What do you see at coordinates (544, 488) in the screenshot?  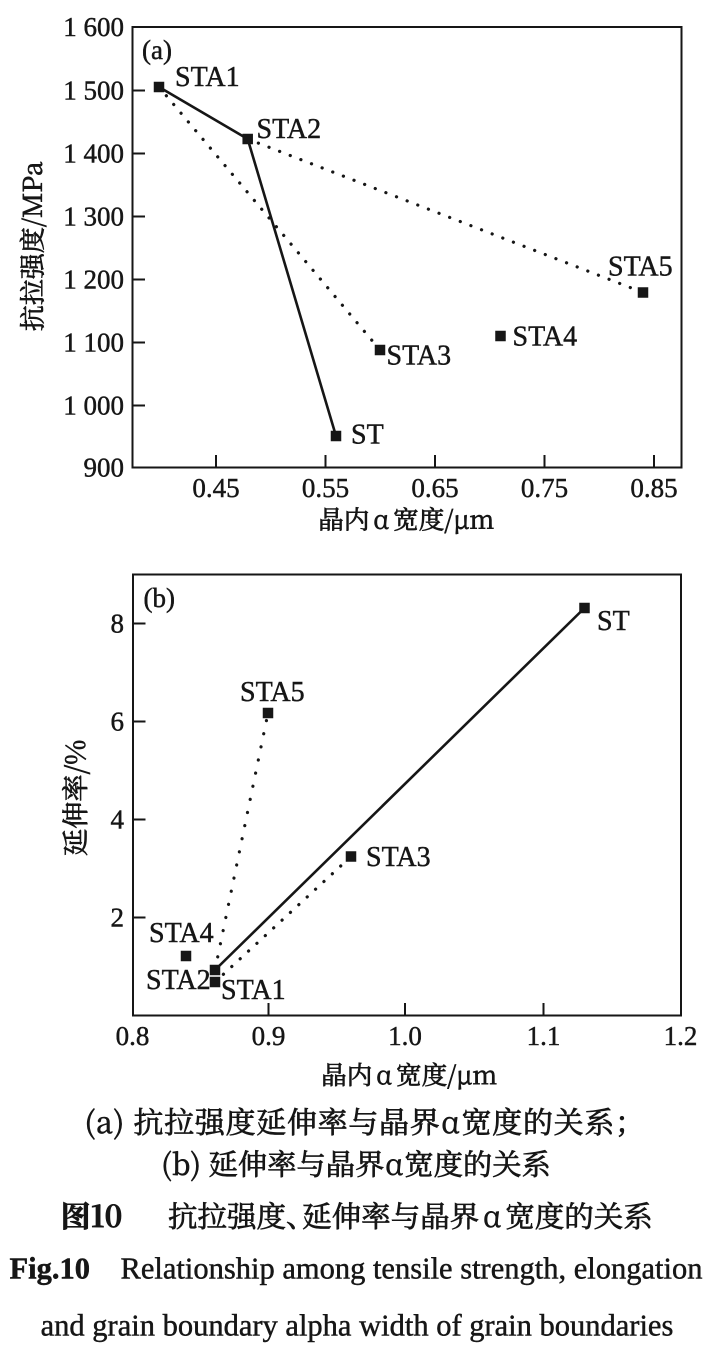 I see `svg-text: 0.75` at bounding box center [544, 488].